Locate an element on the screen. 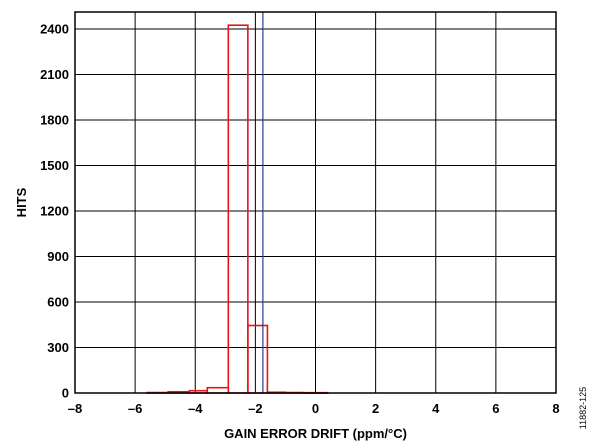 Image resolution: width=600 pixels, height=444 pixels. y-tick-label: 1200 is located at coordinates (54, 211).